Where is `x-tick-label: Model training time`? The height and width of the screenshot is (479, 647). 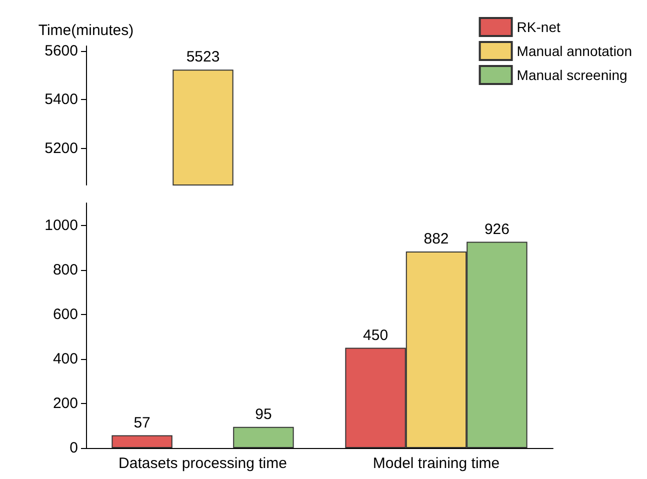 x-tick-label: Model training time is located at coordinates (436, 463).